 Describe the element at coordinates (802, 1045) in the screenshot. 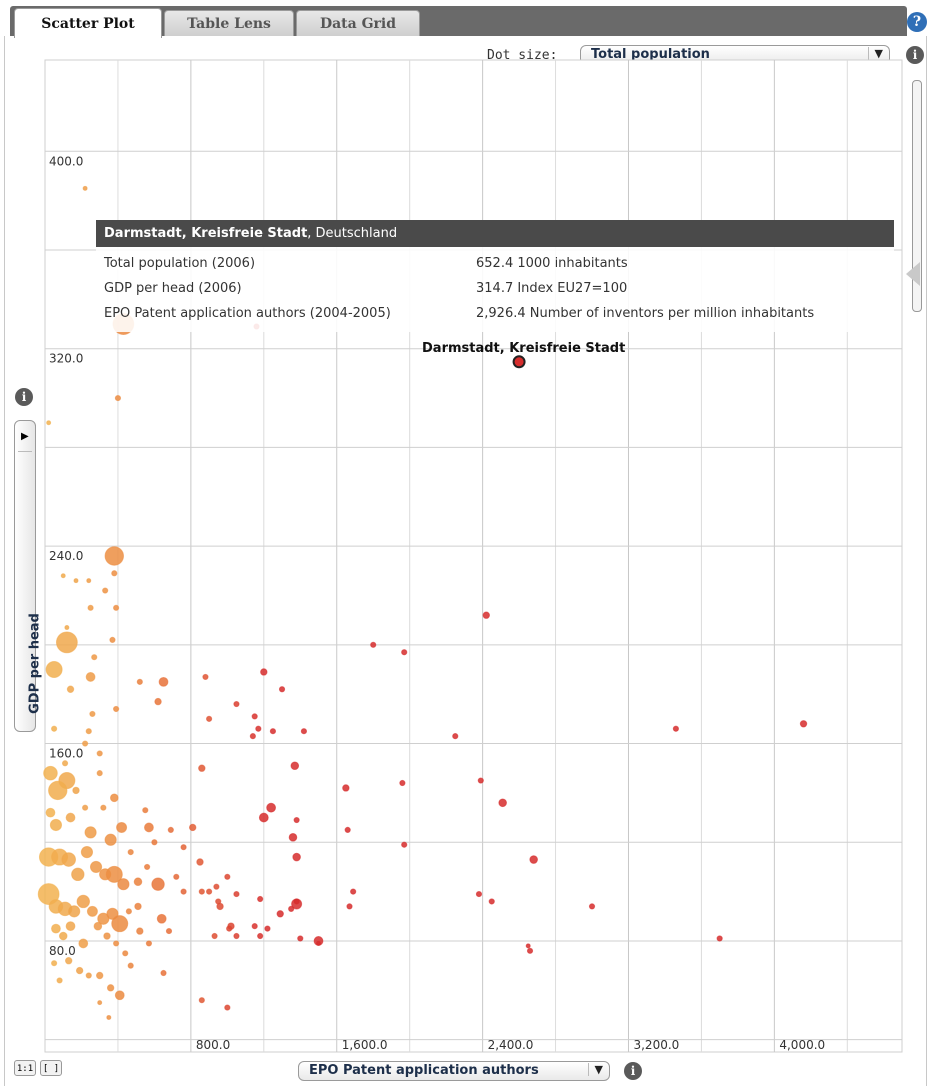

I see `x-tick-label: 4,000.0` at that location.